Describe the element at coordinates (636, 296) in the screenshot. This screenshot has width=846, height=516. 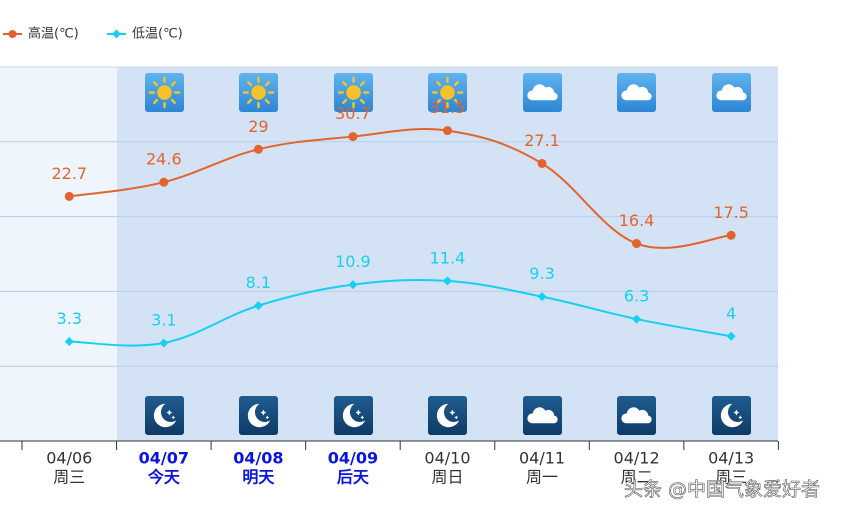
I see `value-label: 6.3` at that location.